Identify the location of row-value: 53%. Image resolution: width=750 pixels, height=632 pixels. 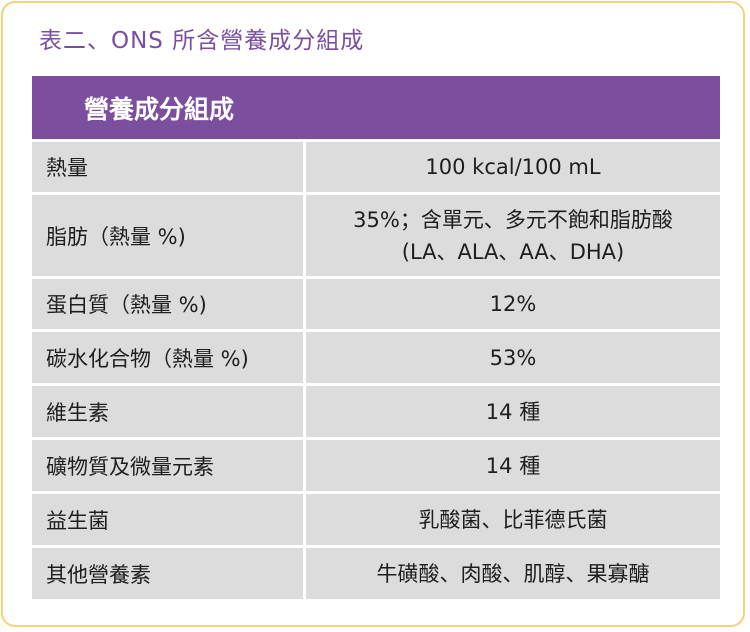
(513, 357).